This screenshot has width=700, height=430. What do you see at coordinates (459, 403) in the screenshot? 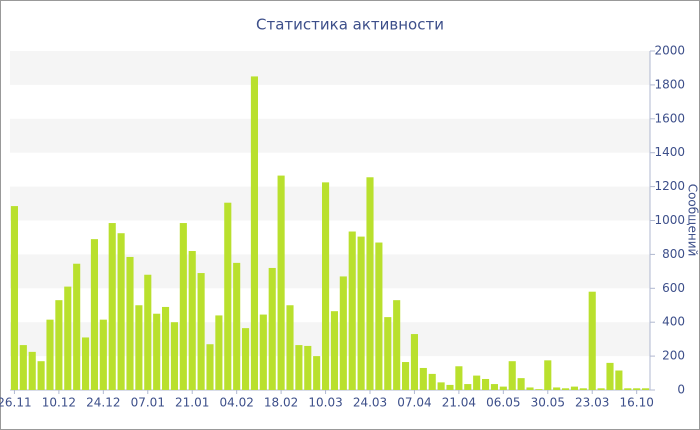
I see `x-tick-label: 21.04` at bounding box center [459, 403].